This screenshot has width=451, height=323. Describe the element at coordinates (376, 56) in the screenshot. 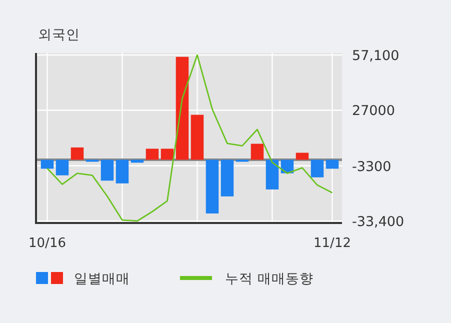

I see `y-tick-label: 57,100` at that location.